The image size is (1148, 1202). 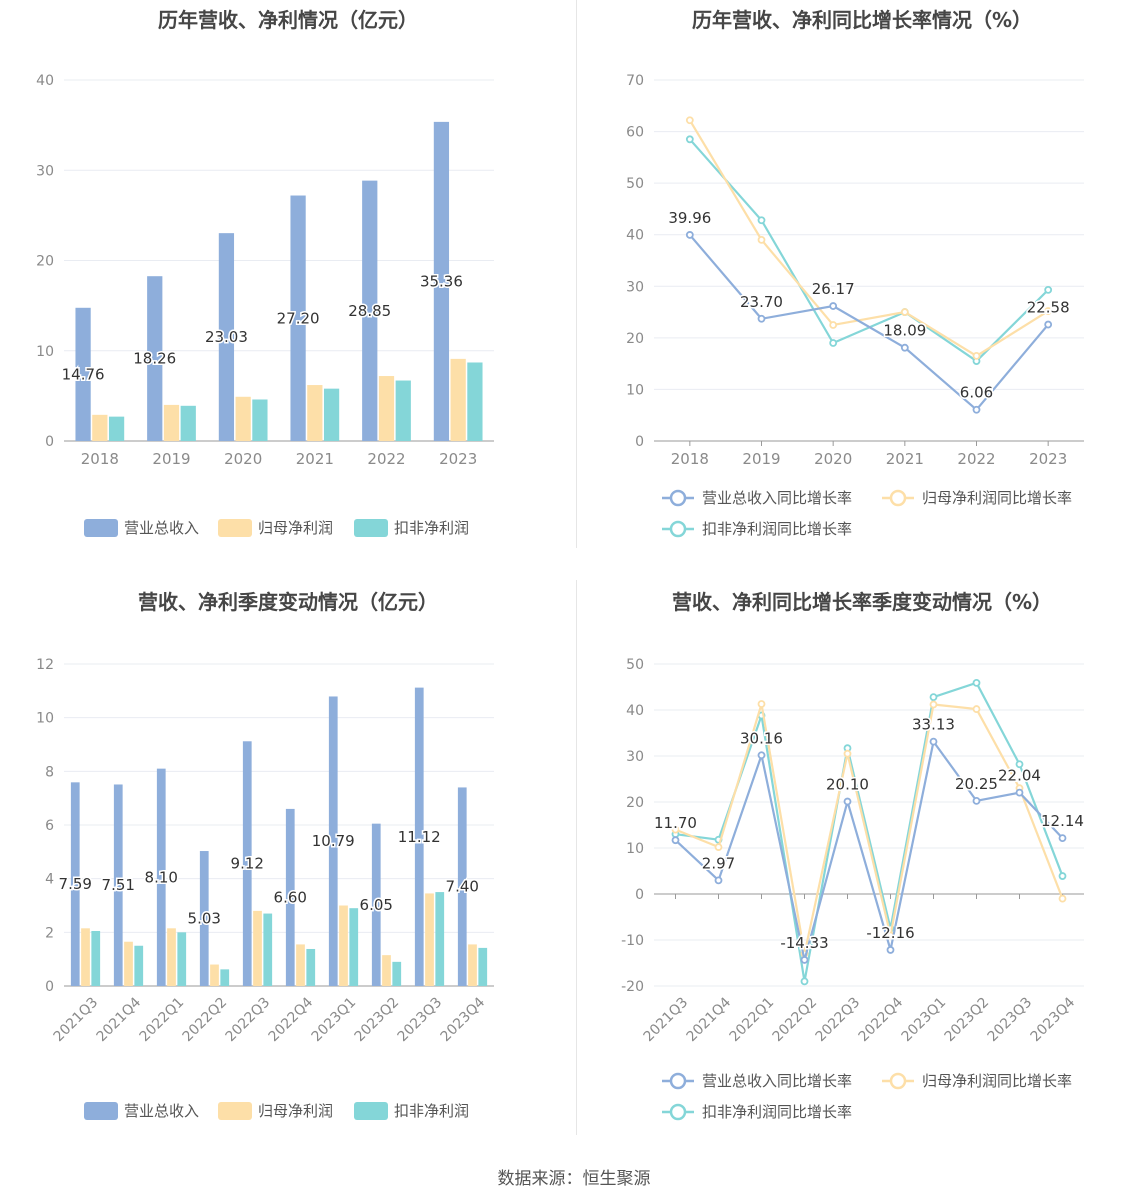 I want to click on legend-item: 扣非净利润, so click(x=411, y=528).